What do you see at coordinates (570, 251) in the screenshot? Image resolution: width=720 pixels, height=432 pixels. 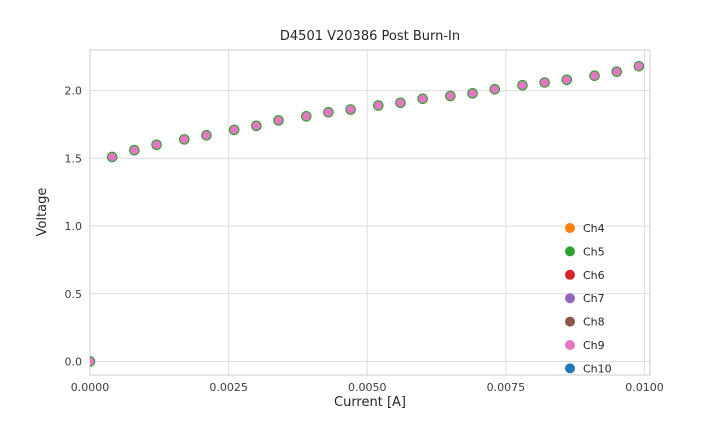 I see `legend-marker-ch5` at bounding box center [570, 251].